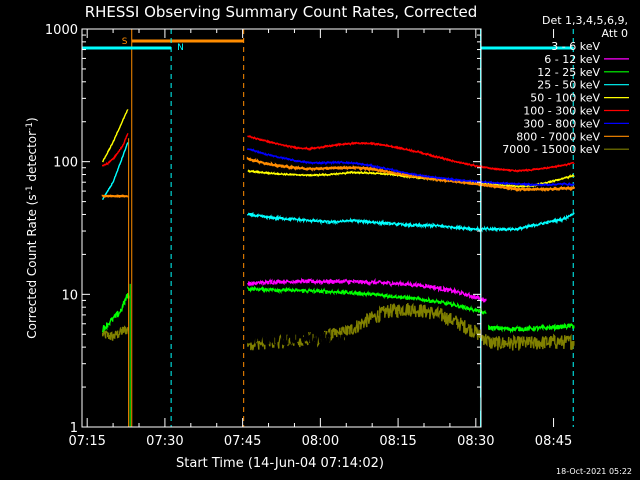  I want to click on x-tick-label: 08:00, so click(320, 441).